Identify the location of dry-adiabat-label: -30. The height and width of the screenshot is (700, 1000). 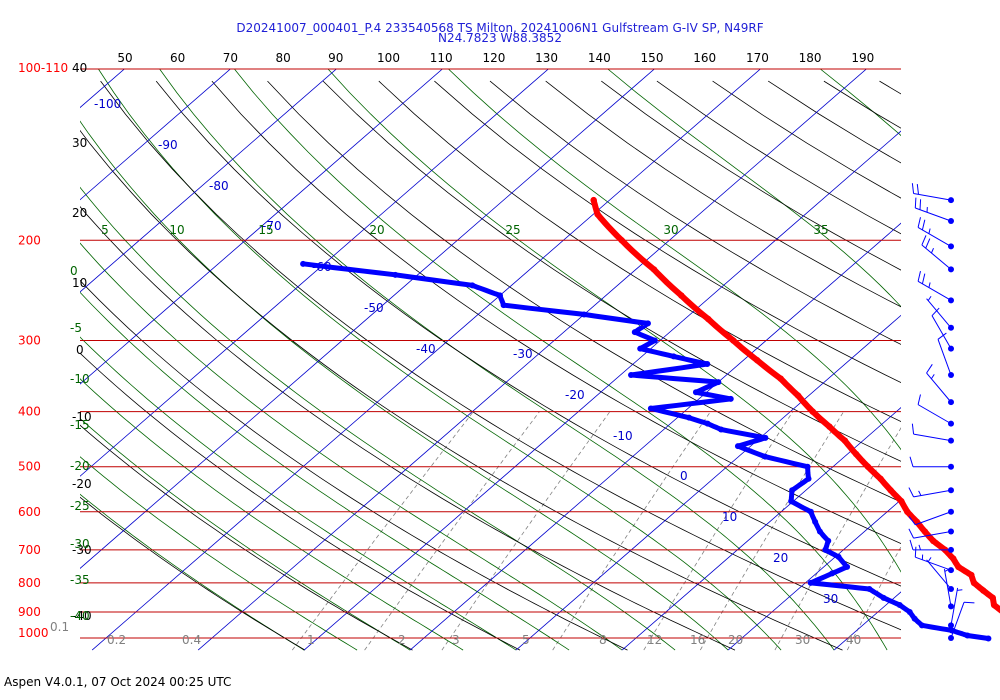
(82, 550).